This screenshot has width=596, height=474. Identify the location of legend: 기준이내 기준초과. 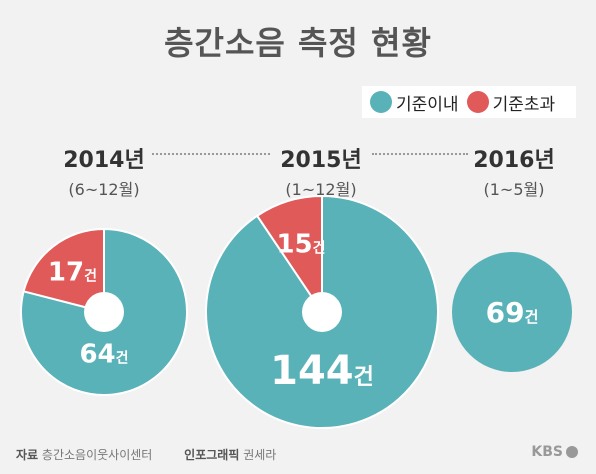
(469, 102).